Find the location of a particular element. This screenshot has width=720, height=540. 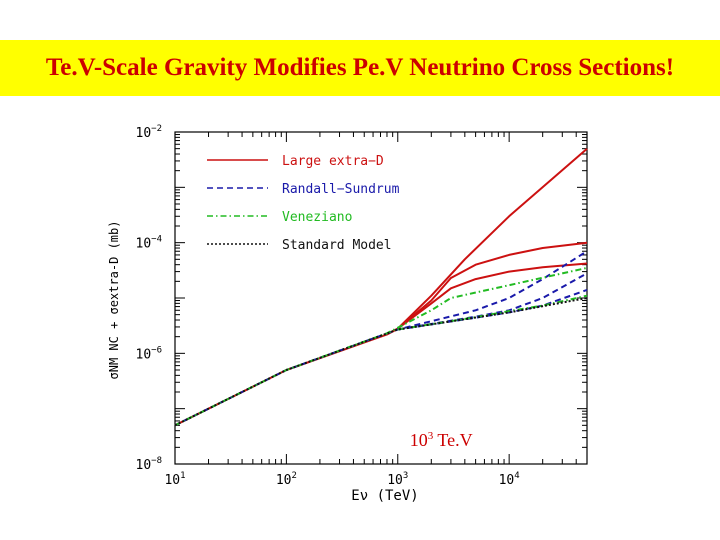

legend-label-0: Large extra−D is located at coordinates (333, 161).